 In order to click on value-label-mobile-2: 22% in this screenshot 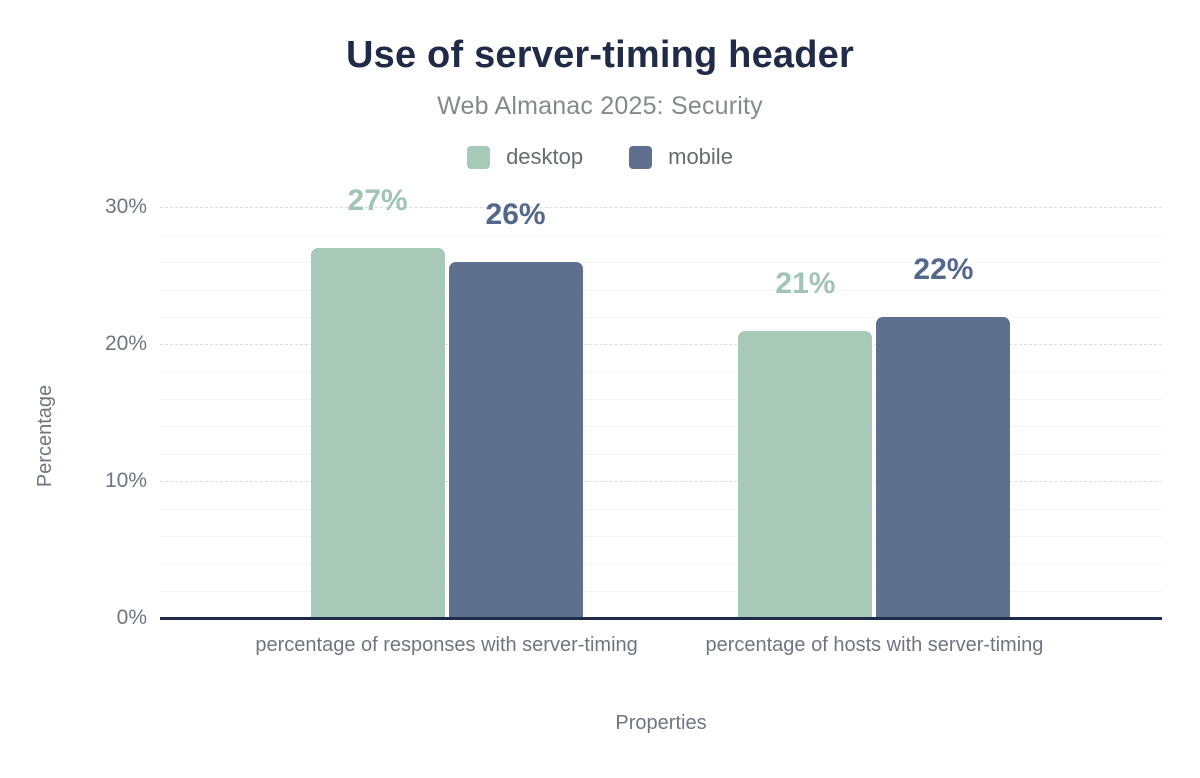, I will do `click(943, 269)`.